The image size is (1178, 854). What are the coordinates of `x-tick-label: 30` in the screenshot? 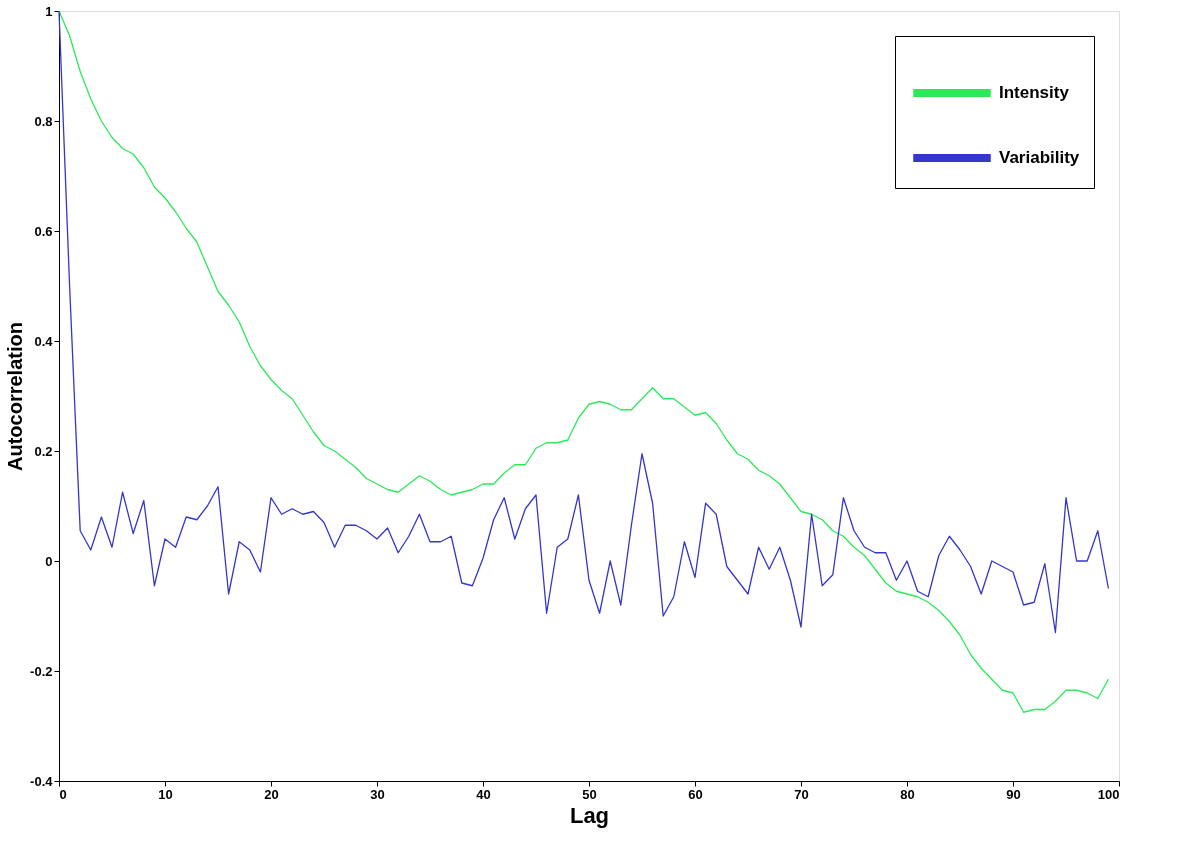 It's located at (377, 794).